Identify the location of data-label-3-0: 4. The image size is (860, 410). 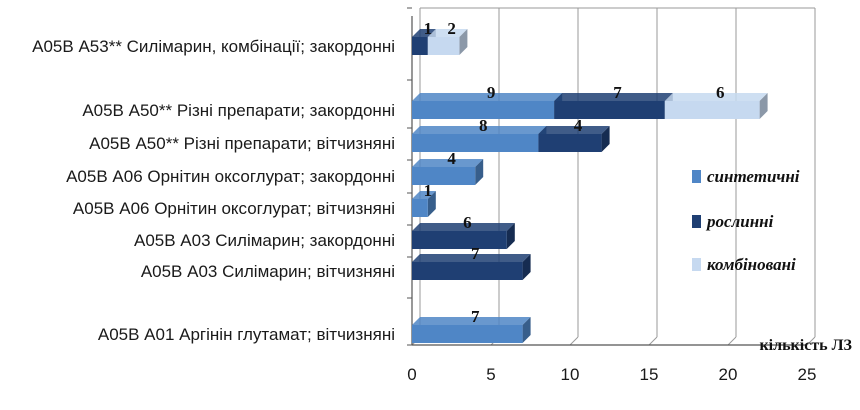
(451, 158).